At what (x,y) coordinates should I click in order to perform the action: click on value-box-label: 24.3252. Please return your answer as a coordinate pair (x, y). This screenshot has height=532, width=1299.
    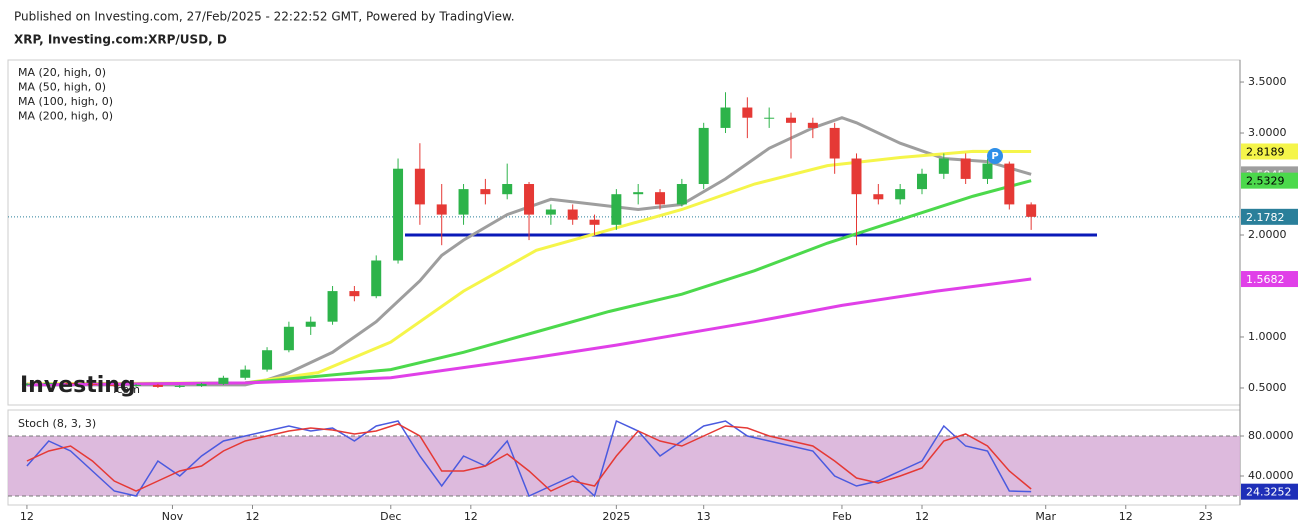
    Looking at the image, I should click on (1269, 492).